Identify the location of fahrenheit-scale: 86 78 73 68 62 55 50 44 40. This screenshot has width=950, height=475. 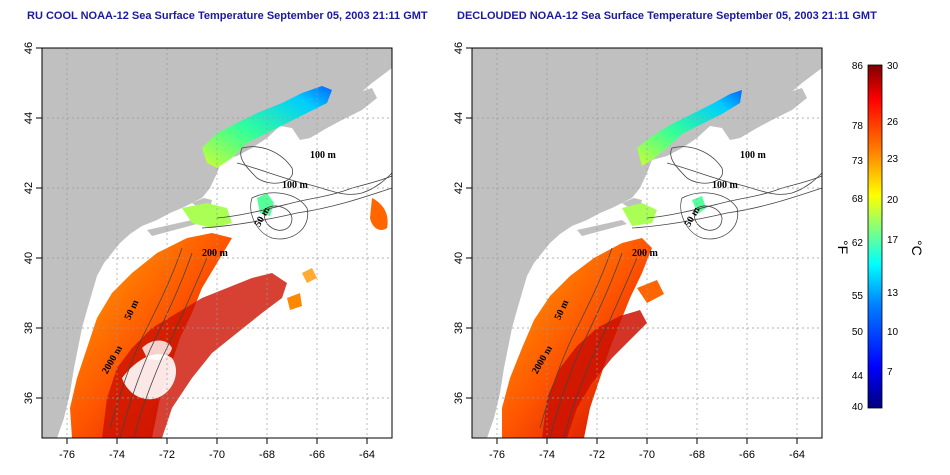
(858, 237).